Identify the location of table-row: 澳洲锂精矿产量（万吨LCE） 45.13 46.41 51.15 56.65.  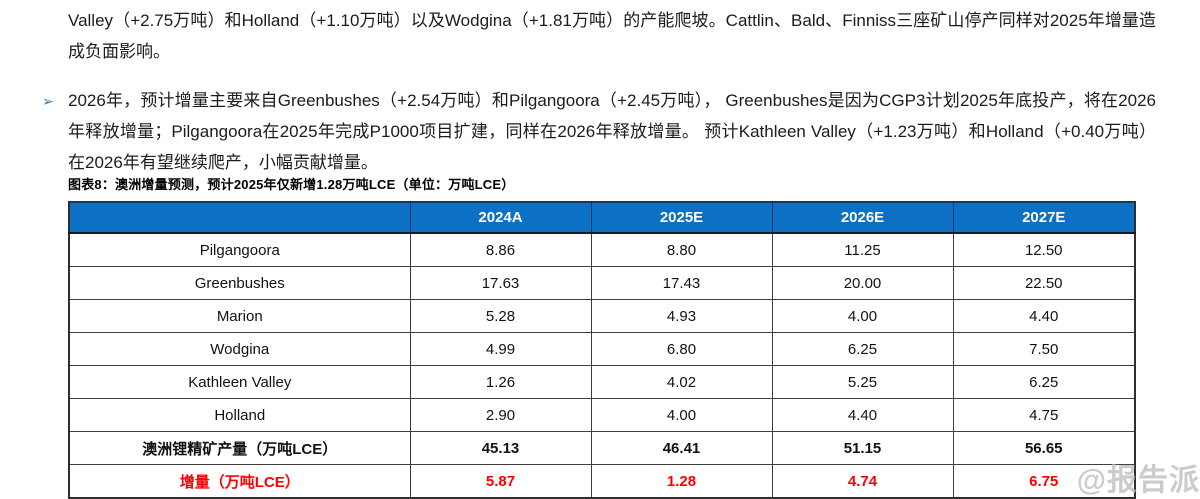
(602, 448).